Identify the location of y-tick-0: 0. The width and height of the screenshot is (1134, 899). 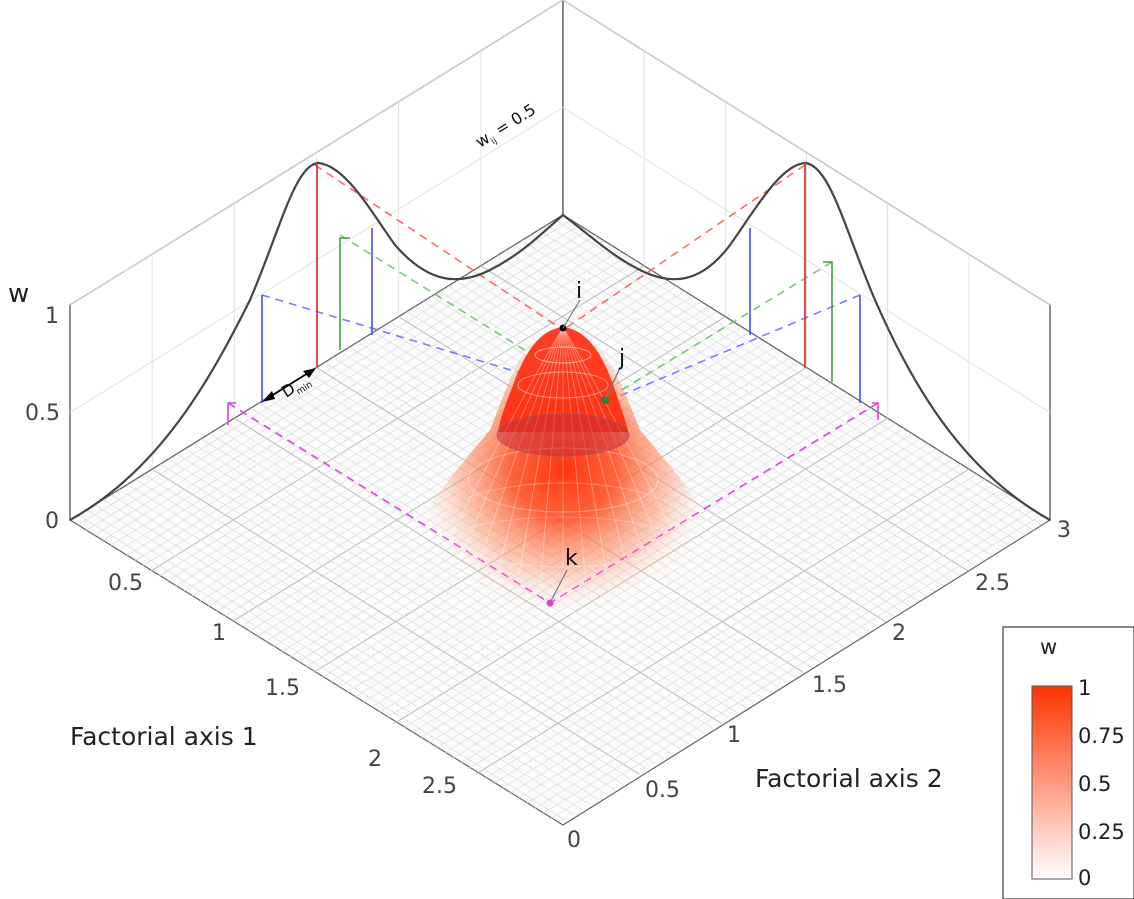
(574, 840).